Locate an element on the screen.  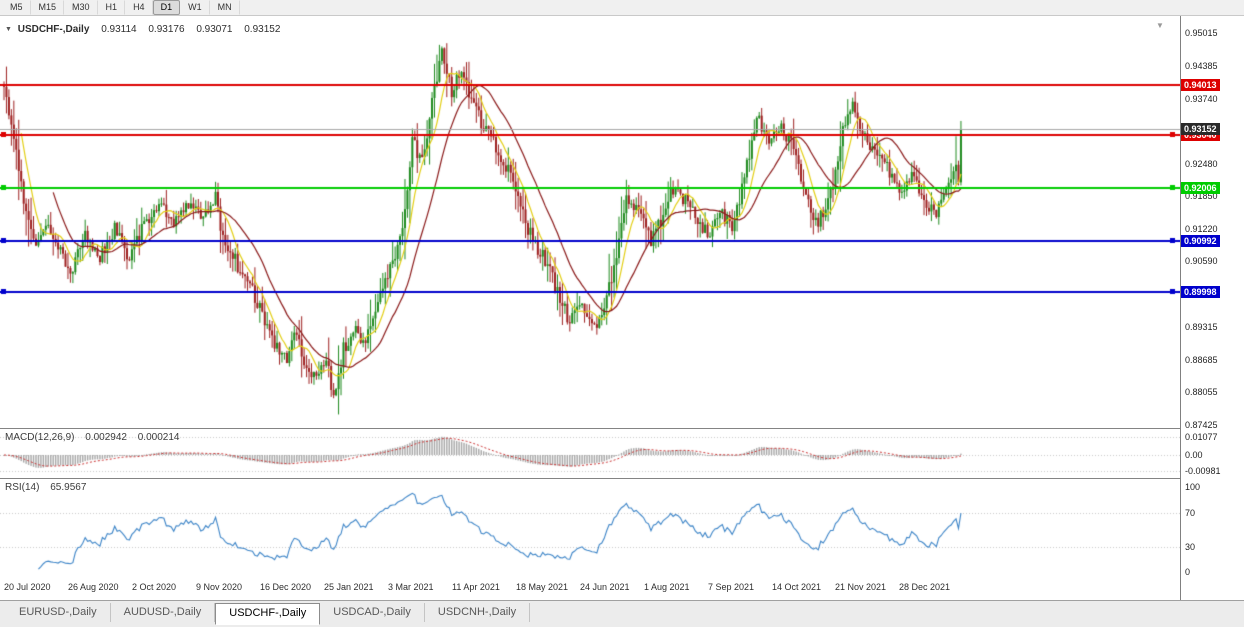
rsi-tick-label: 100 is located at coordinates (1193, 487).